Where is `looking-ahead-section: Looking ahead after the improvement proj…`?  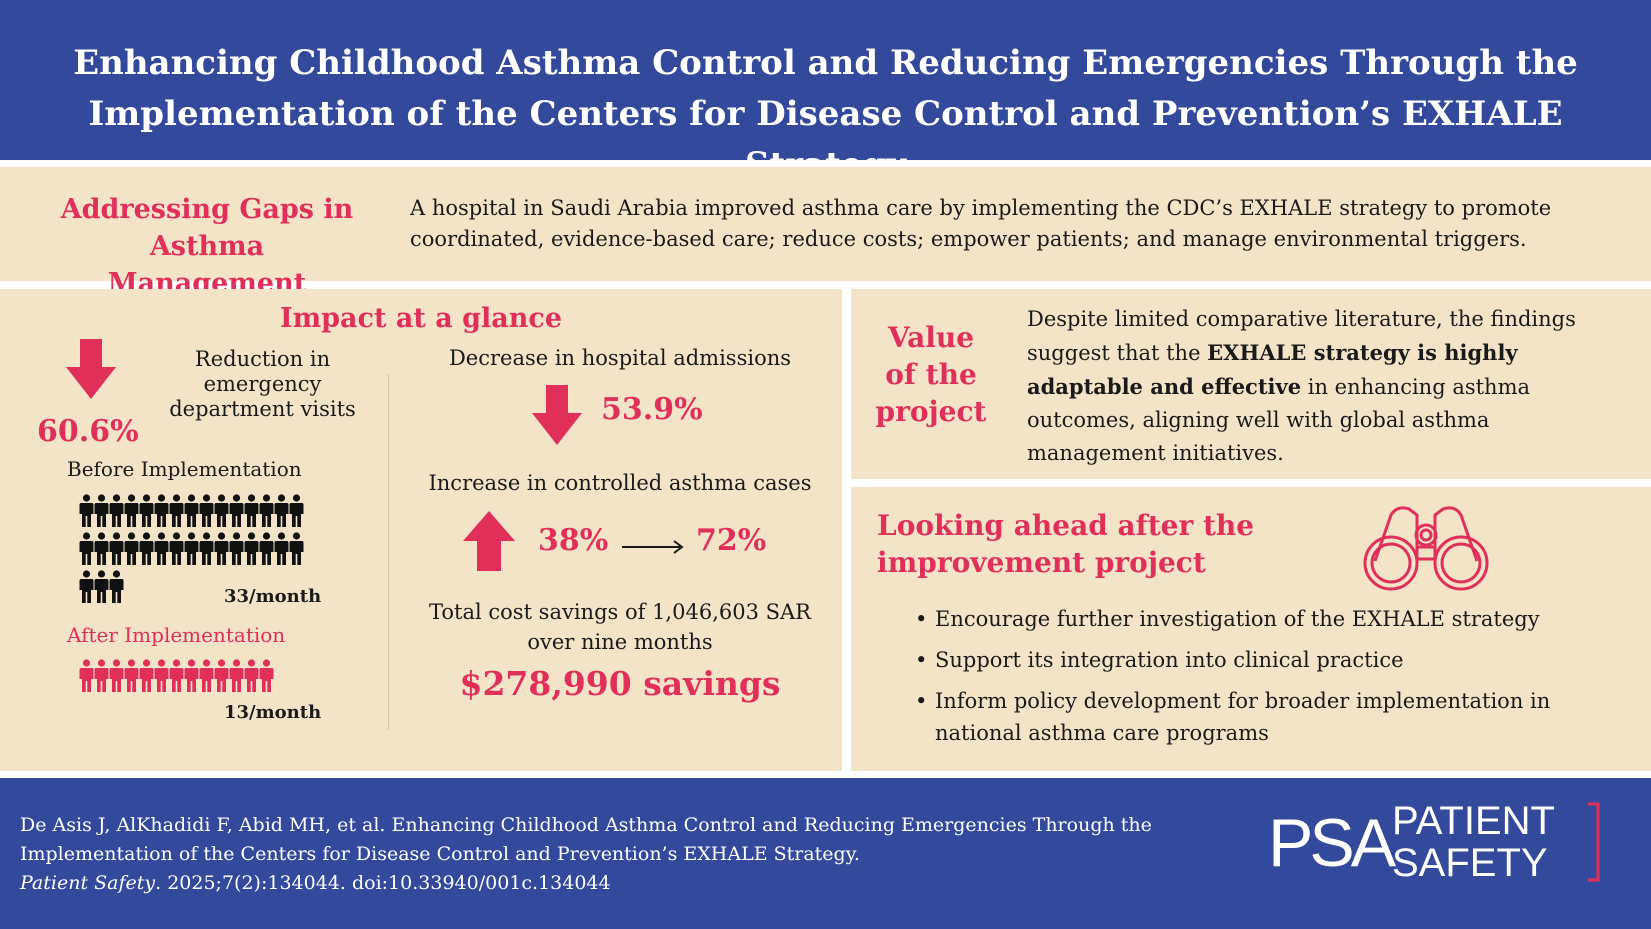
looking-ahead-section: Looking ahead after the improvement proj… is located at coordinates (1251, 629).